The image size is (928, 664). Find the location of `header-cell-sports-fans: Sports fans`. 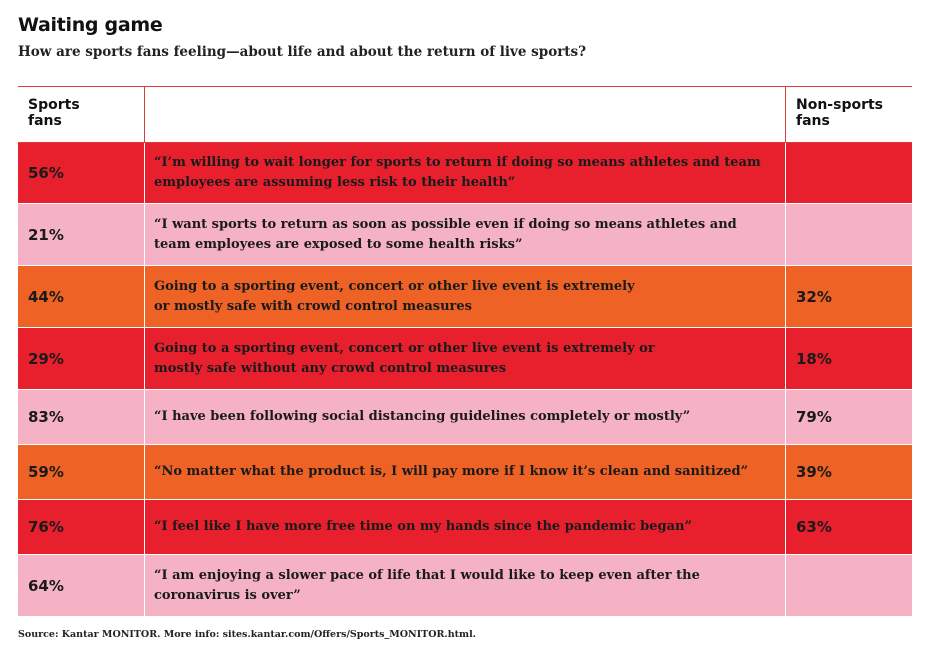

header-cell-sports-fans: Sports fans is located at coordinates (81, 114).